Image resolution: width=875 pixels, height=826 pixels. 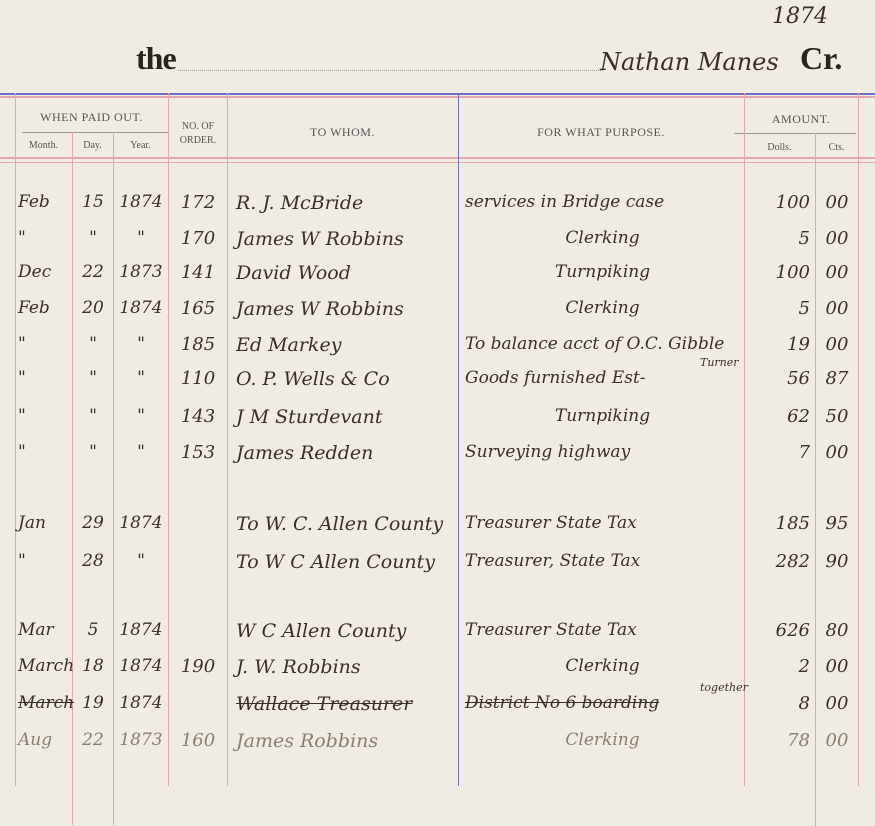 What do you see at coordinates (93, 630) in the screenshot?
I see `cell-day: 5` at bounding box center [93, 630].